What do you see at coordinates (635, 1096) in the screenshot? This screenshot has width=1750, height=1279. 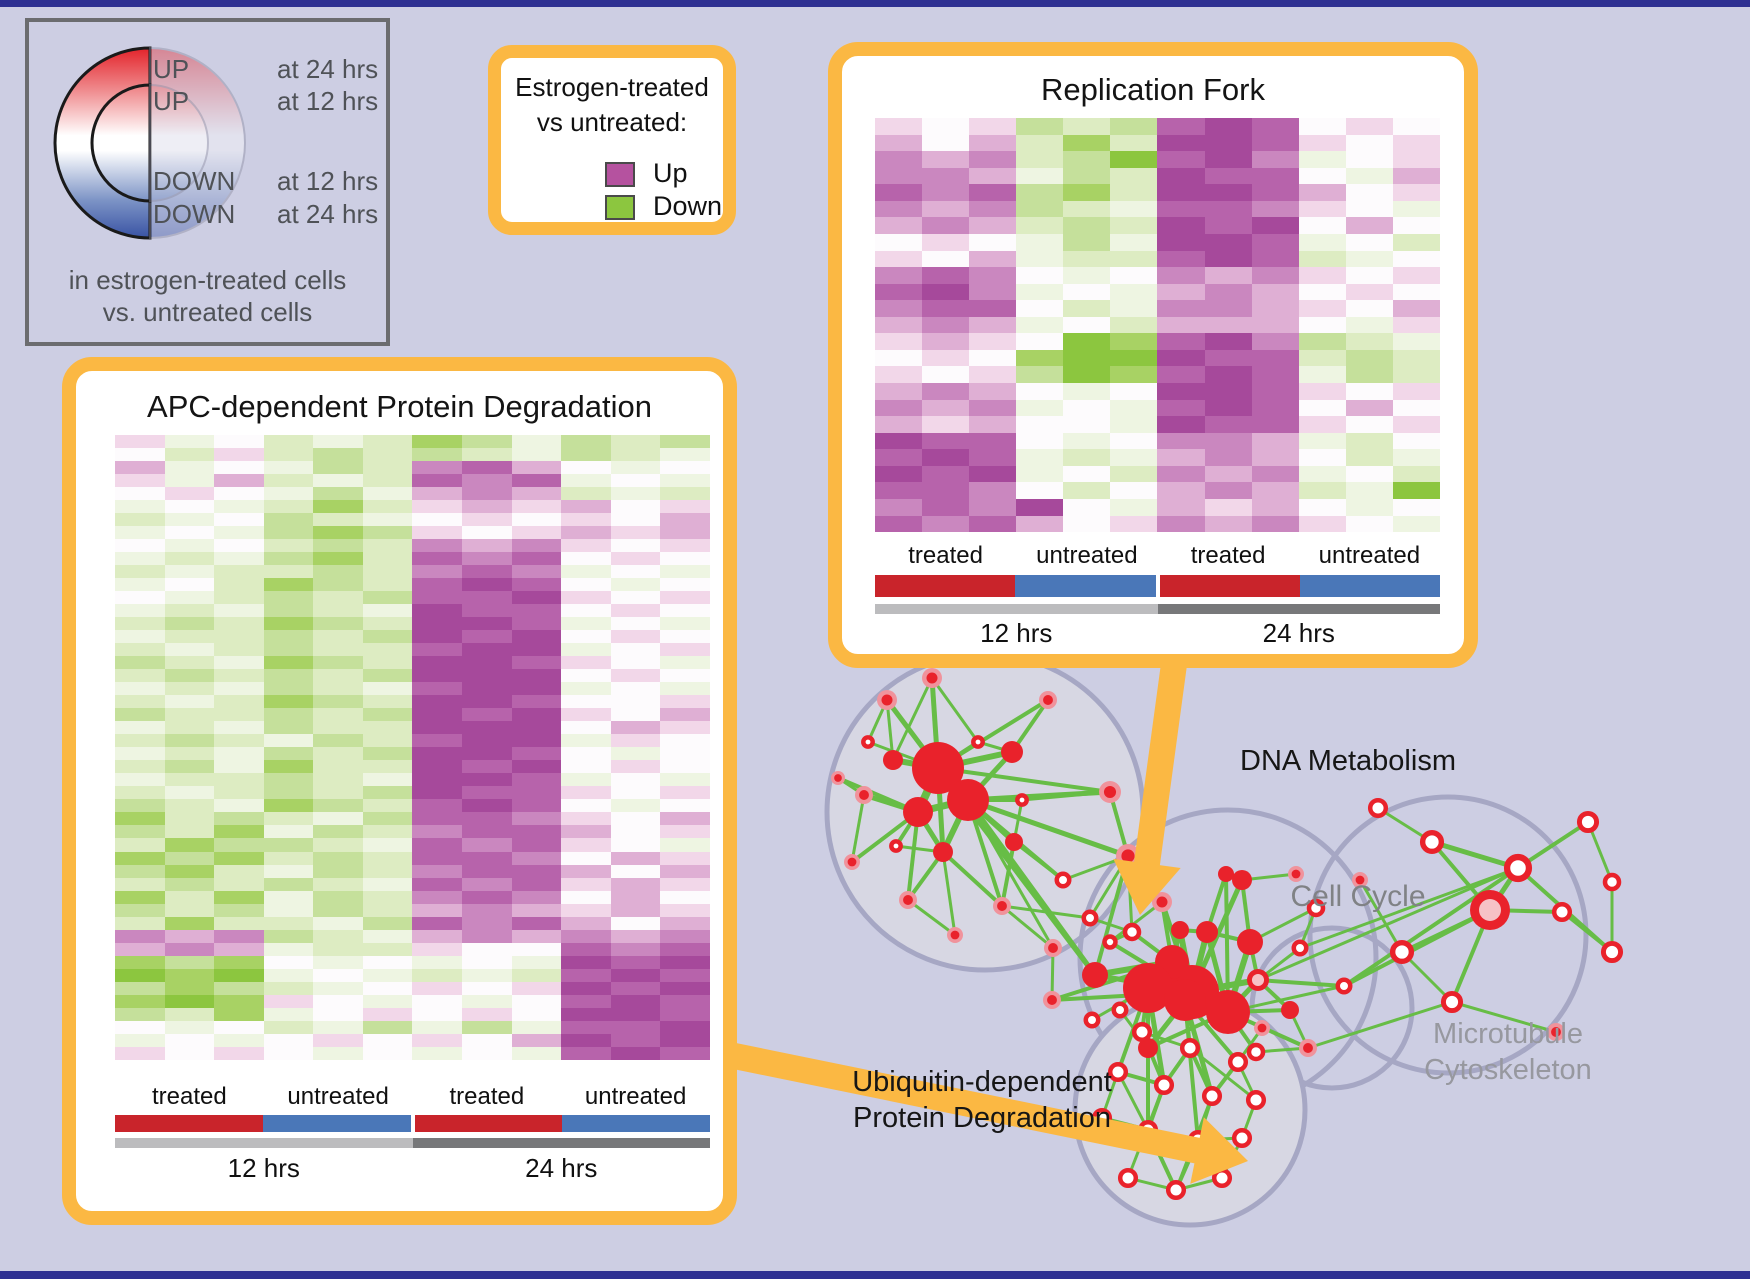 I see `group-label: untreated` at bounding box center [635, 1096].